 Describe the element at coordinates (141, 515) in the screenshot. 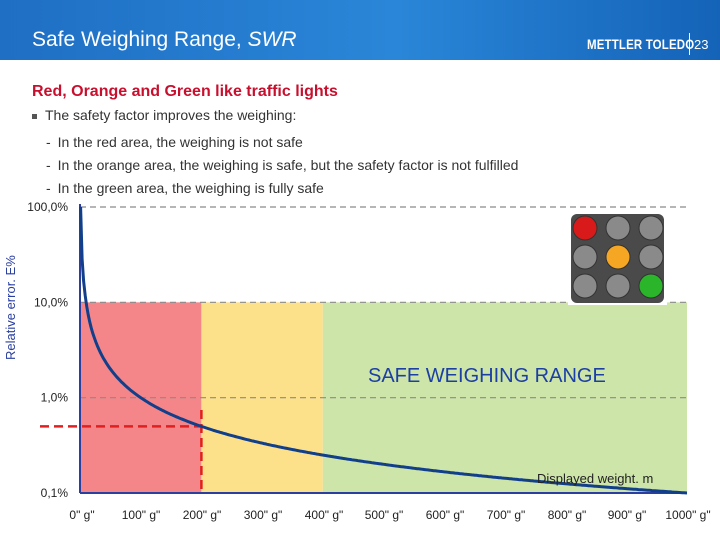

I see `x-tick-label: 100" g"` at that location.